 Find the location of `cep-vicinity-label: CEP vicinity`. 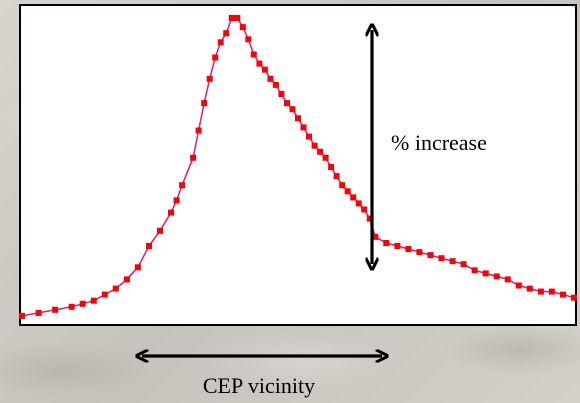

cep-vicinity-label: CEP vicinity is located at coordinates (259, 385).